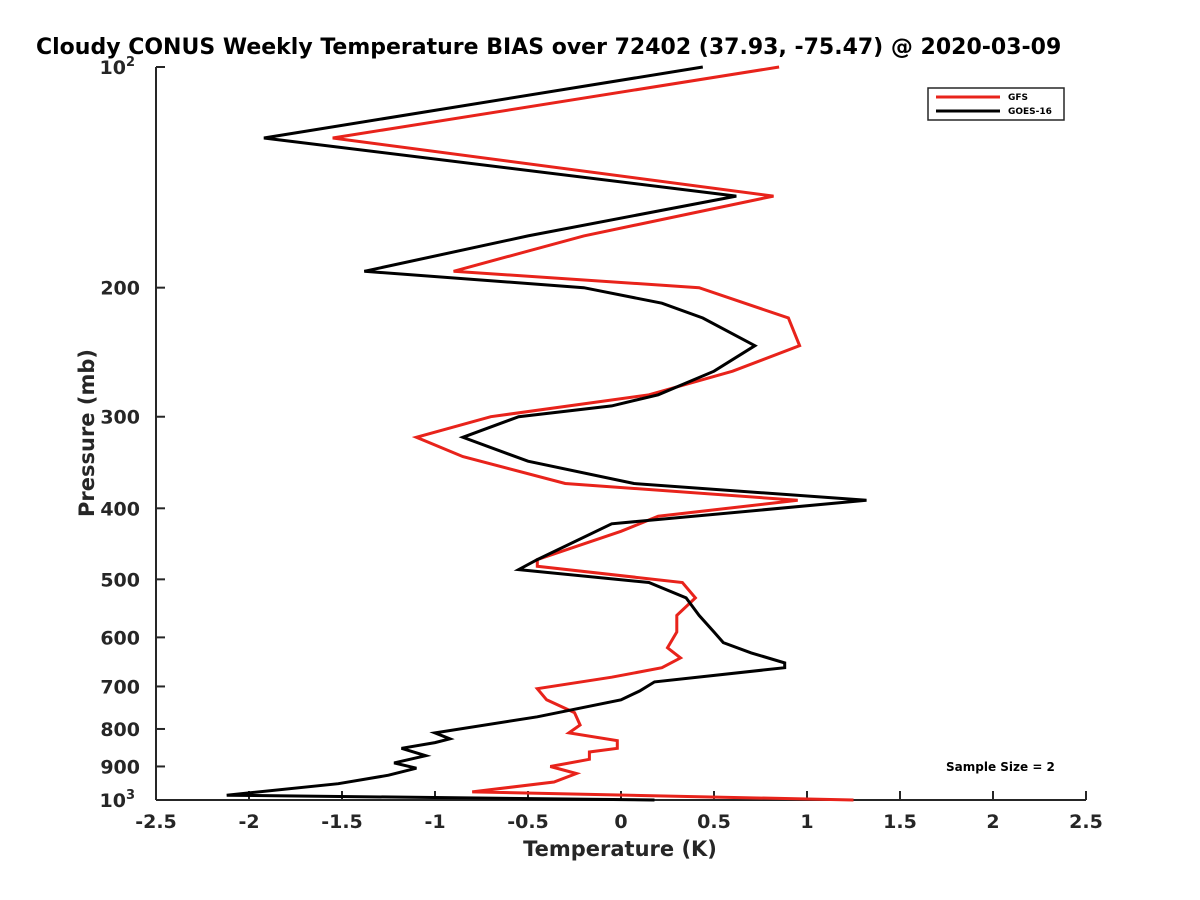 This screenshot has width=1200, height=900. I want to click on legend-box, so click(996, 104).